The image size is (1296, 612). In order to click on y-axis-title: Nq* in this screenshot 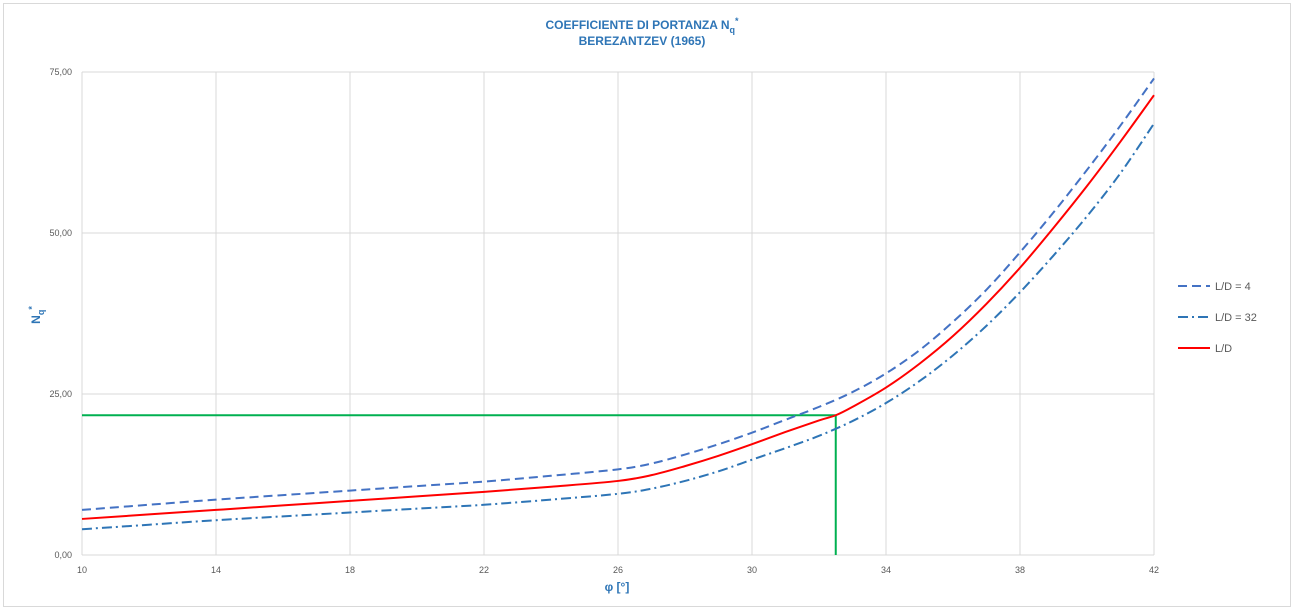, I will do `click(36, 315)`.